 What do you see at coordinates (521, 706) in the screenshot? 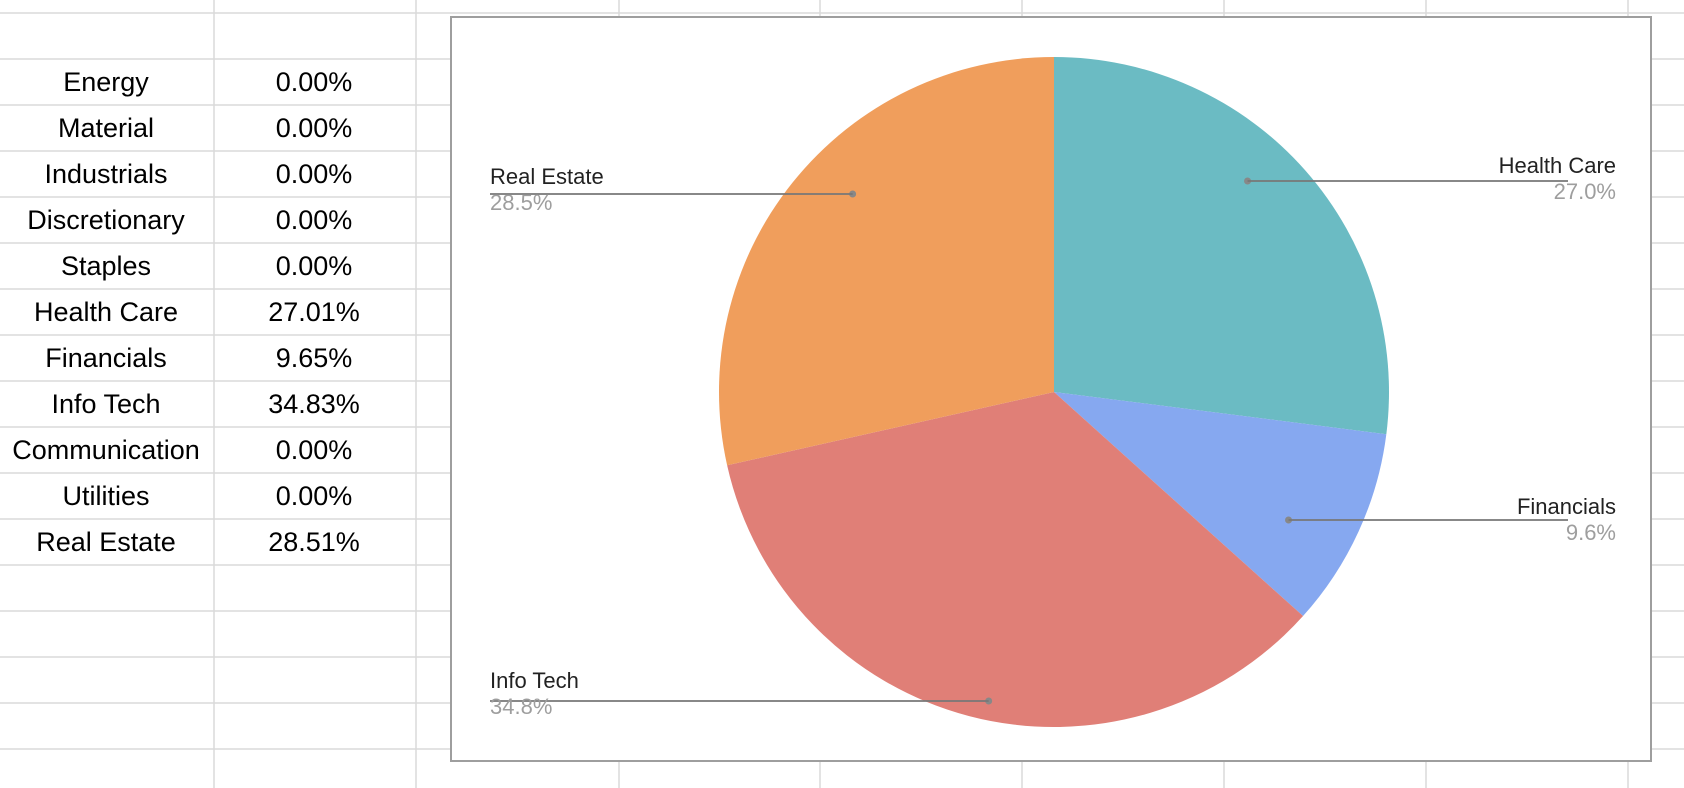
I see `slice-label-percent: 34.8%` at bounding box center [521, 706].